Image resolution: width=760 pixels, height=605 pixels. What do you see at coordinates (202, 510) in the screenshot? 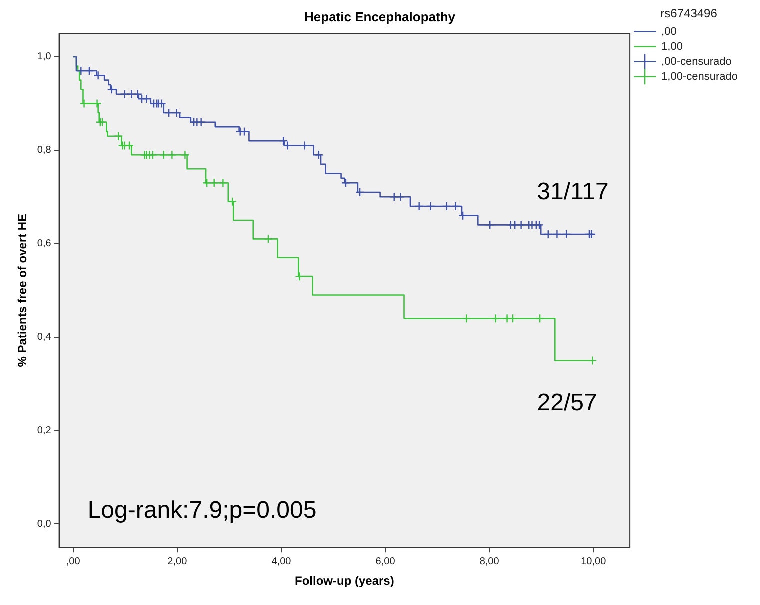
I see `annotation: Log-rank:7.9;p=0.005` at bounding box center [202, 510].